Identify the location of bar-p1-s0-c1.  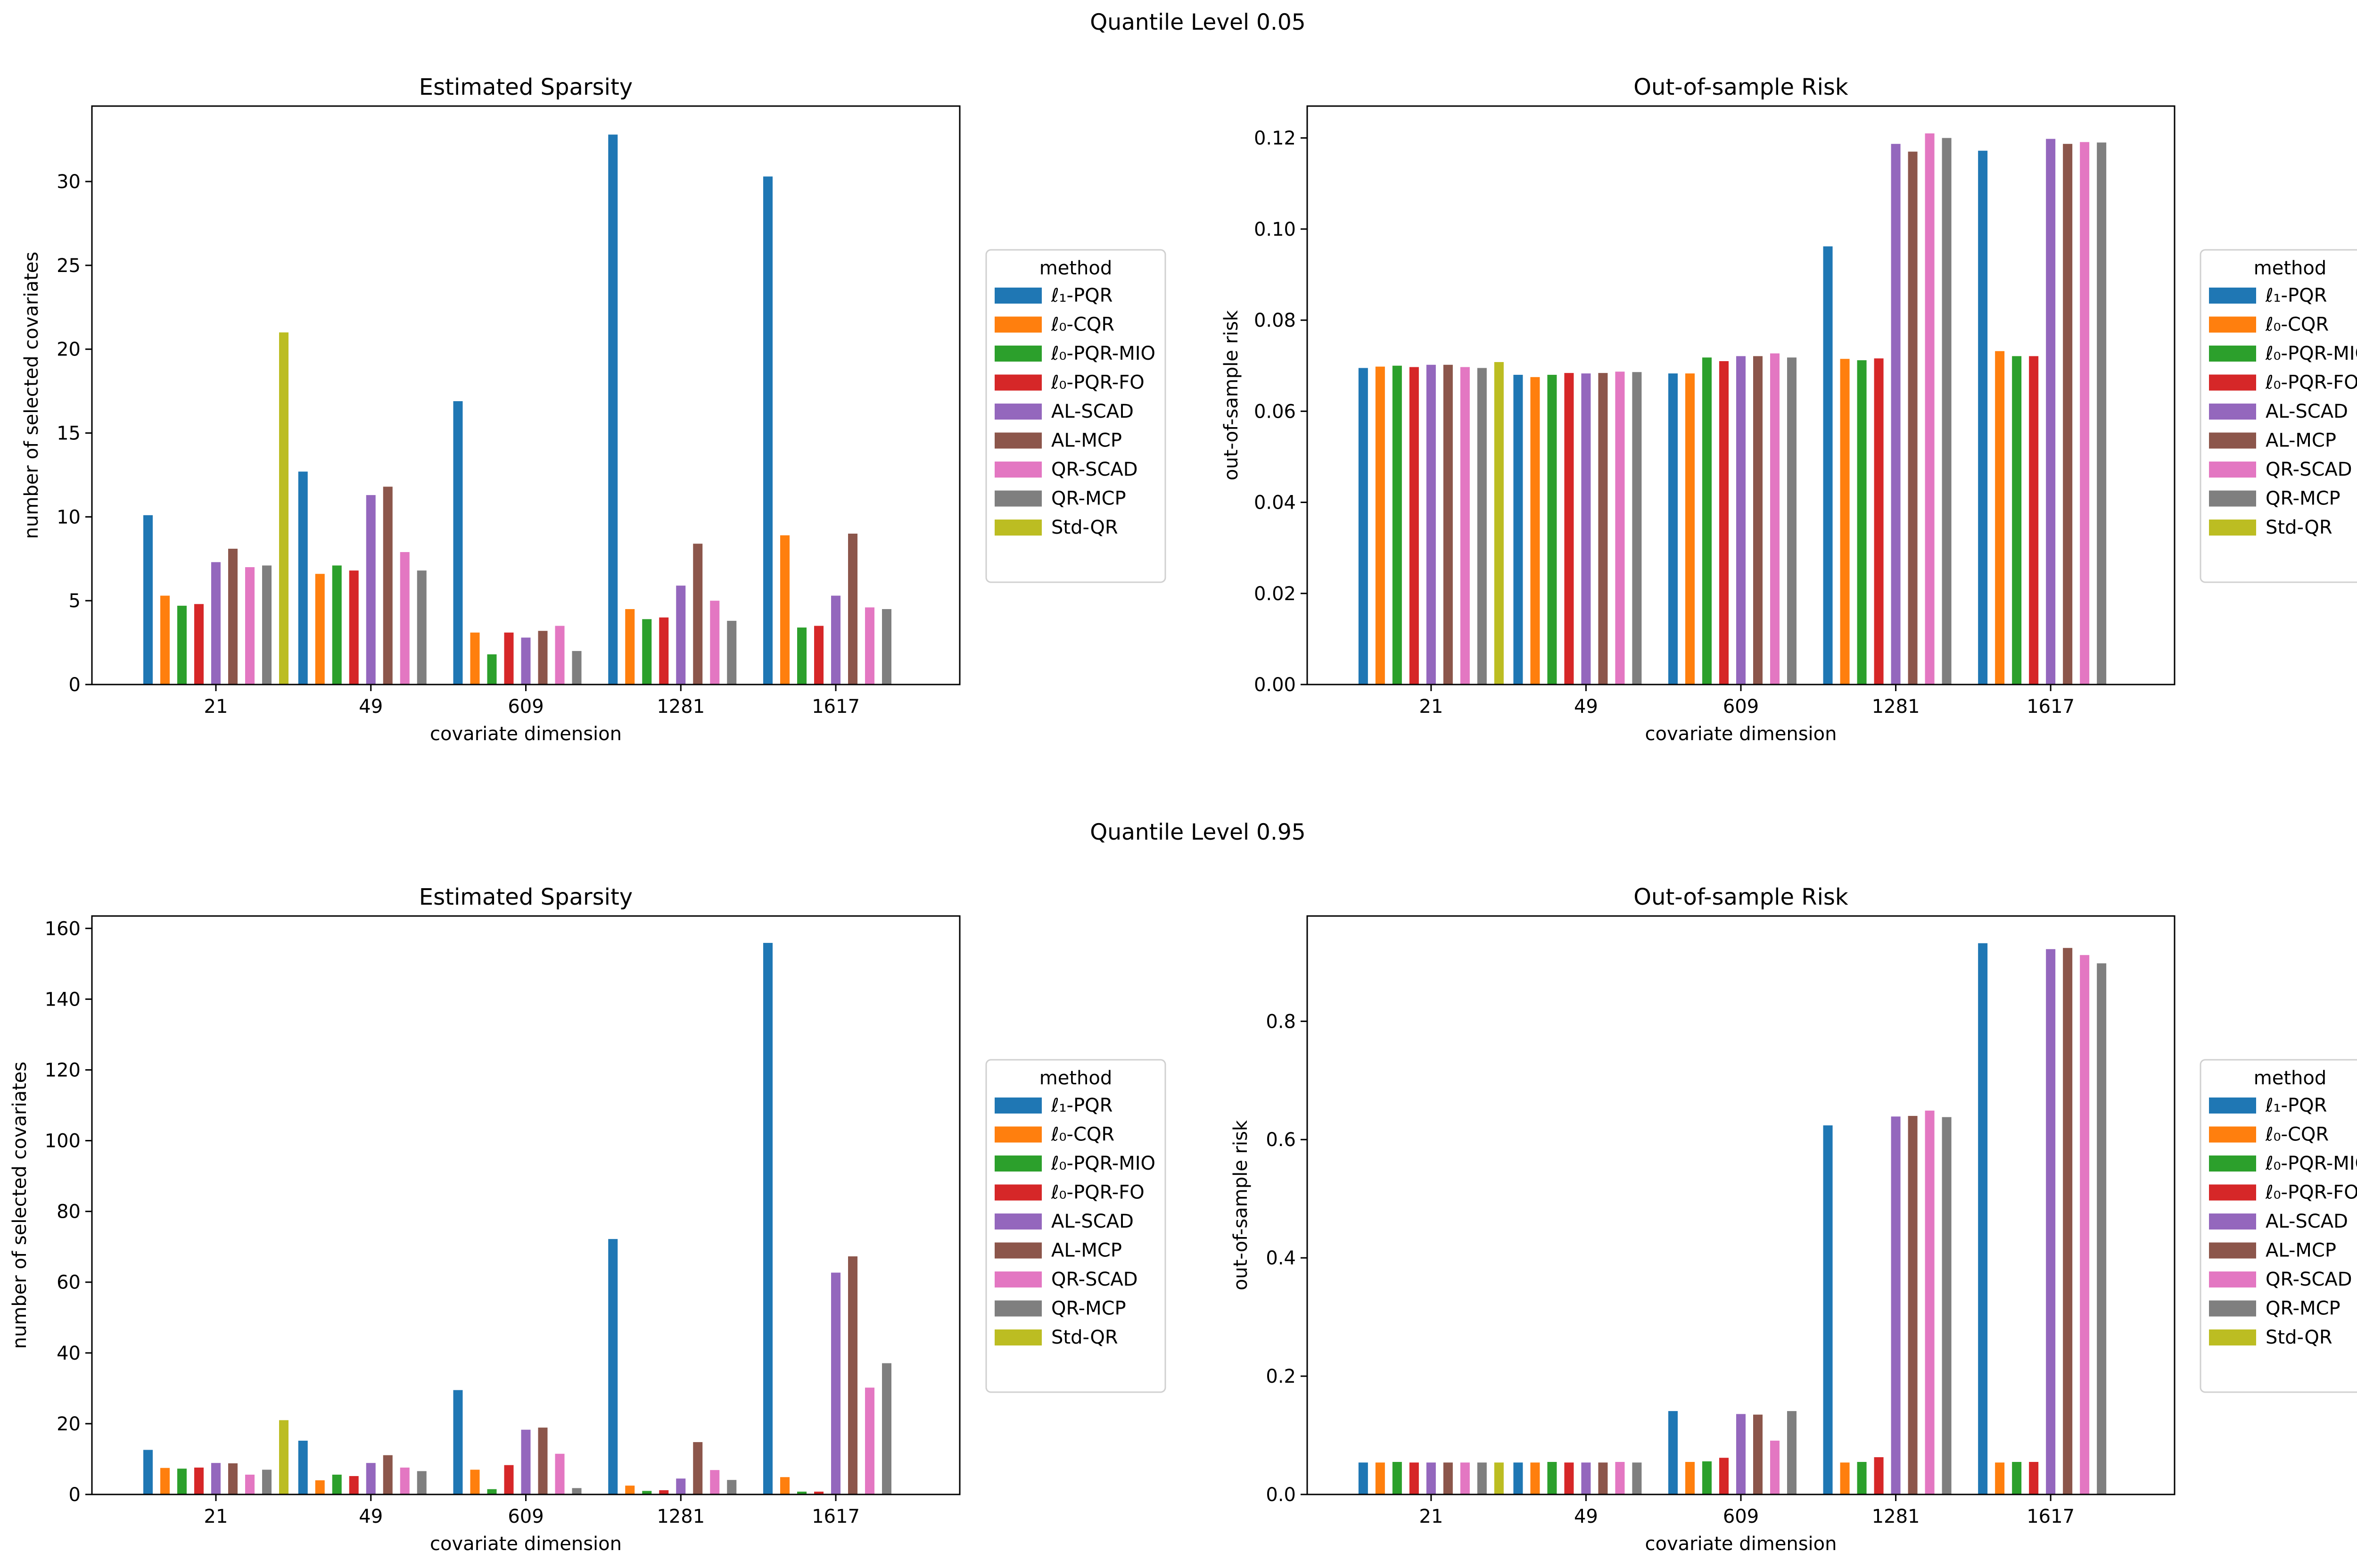
(1518, 530).